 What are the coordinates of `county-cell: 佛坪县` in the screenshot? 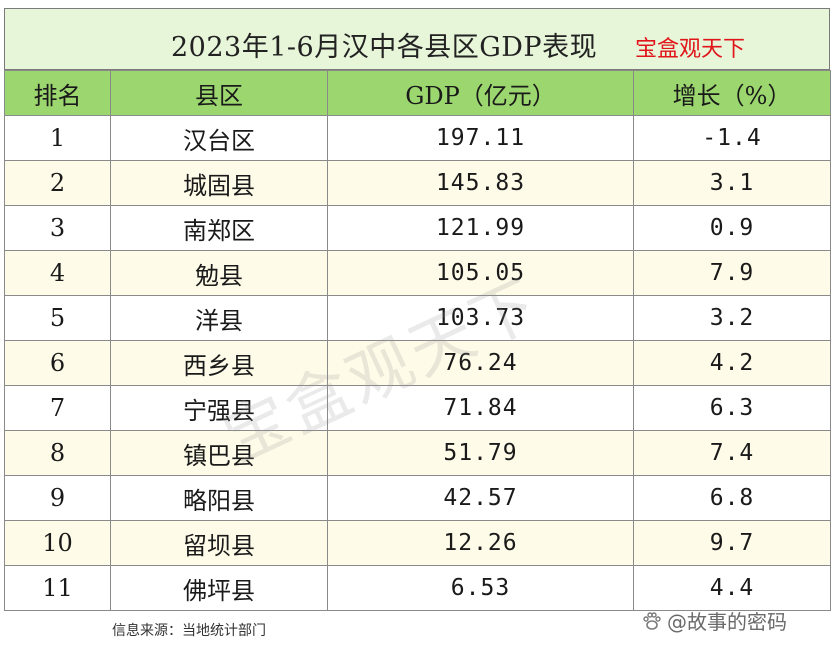 It's located at (219, 588).